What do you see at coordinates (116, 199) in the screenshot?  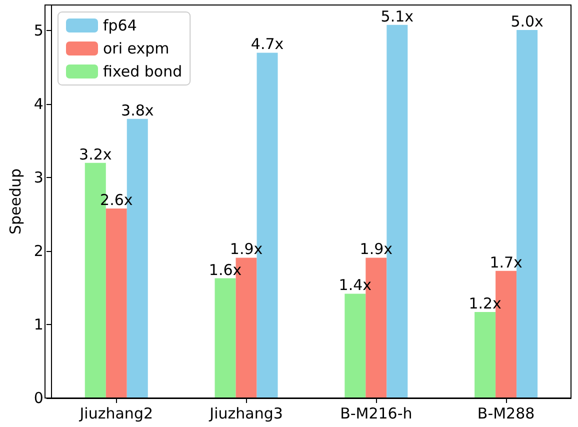 I see `data-label: 2.6x` at bounding box center [116, 199].